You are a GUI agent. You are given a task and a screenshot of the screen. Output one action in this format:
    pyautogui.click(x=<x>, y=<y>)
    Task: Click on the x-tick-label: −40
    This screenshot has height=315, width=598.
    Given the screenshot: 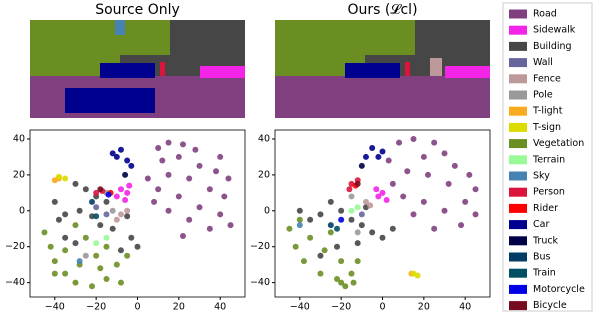 What is the action you would take?
    pyautogui.click(x=55, y=307)
    